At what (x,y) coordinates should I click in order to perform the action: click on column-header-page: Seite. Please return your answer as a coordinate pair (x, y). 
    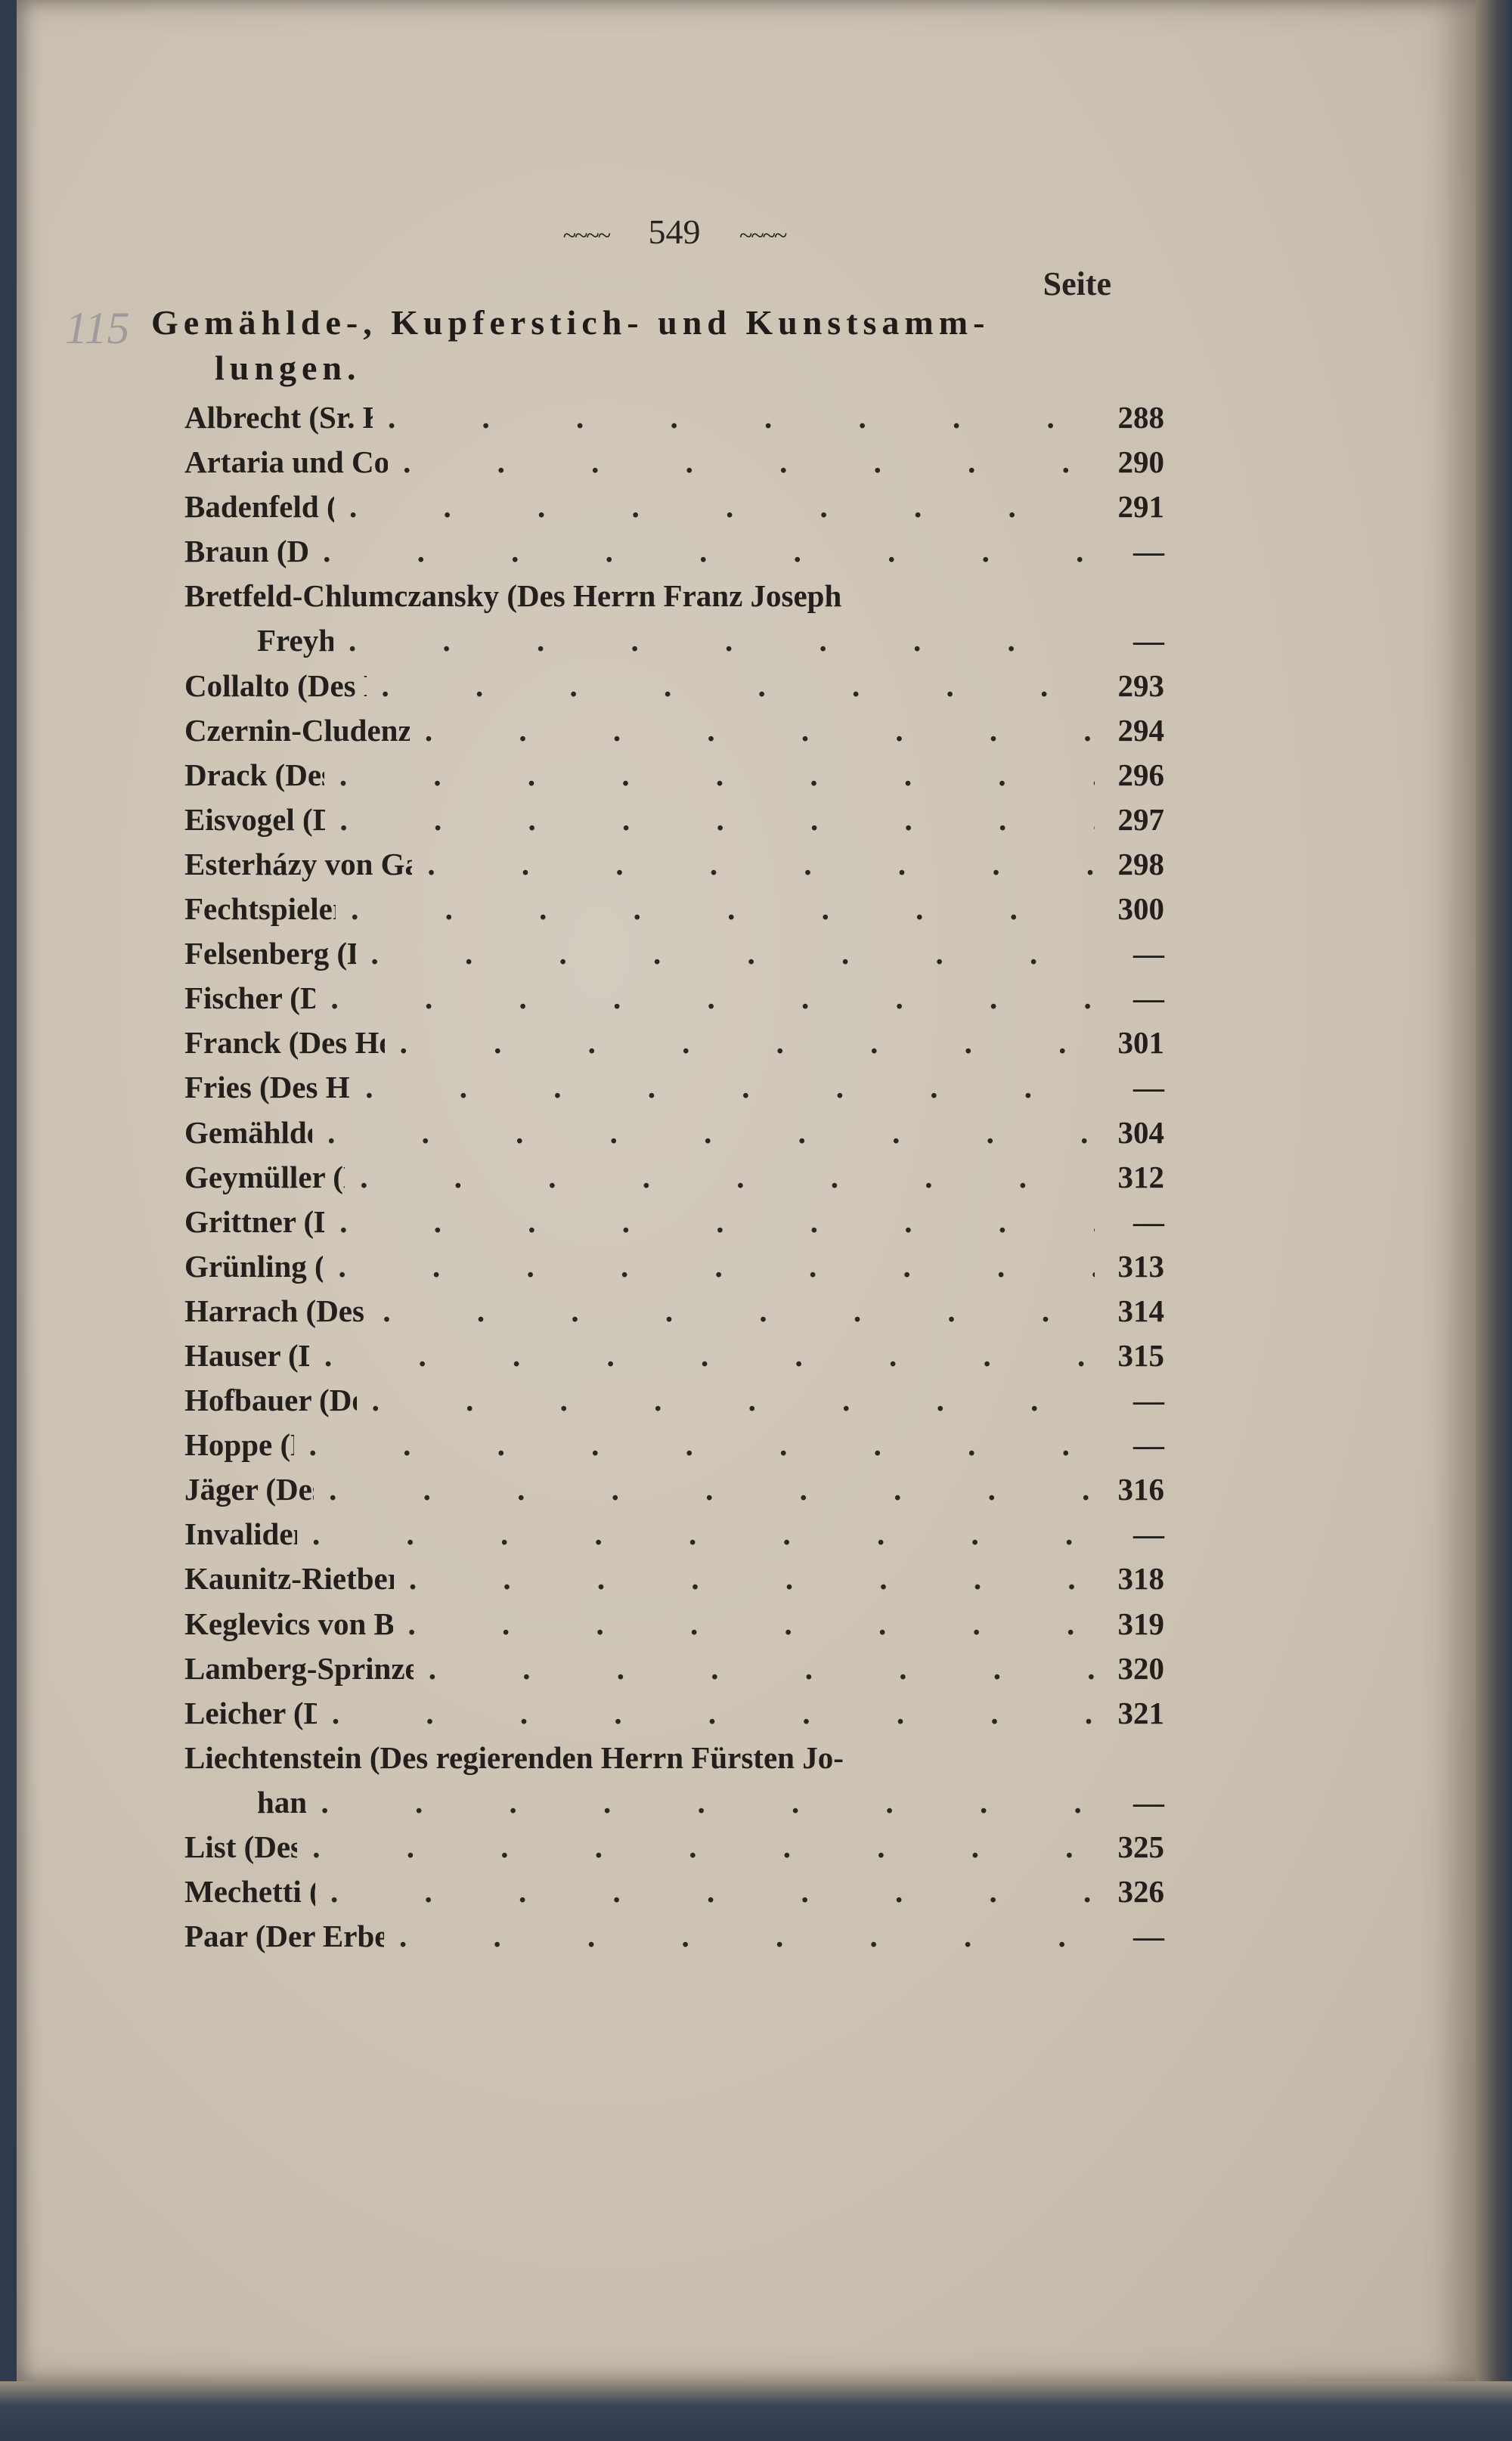
    Looking at the image, I should click on (1077, 283).